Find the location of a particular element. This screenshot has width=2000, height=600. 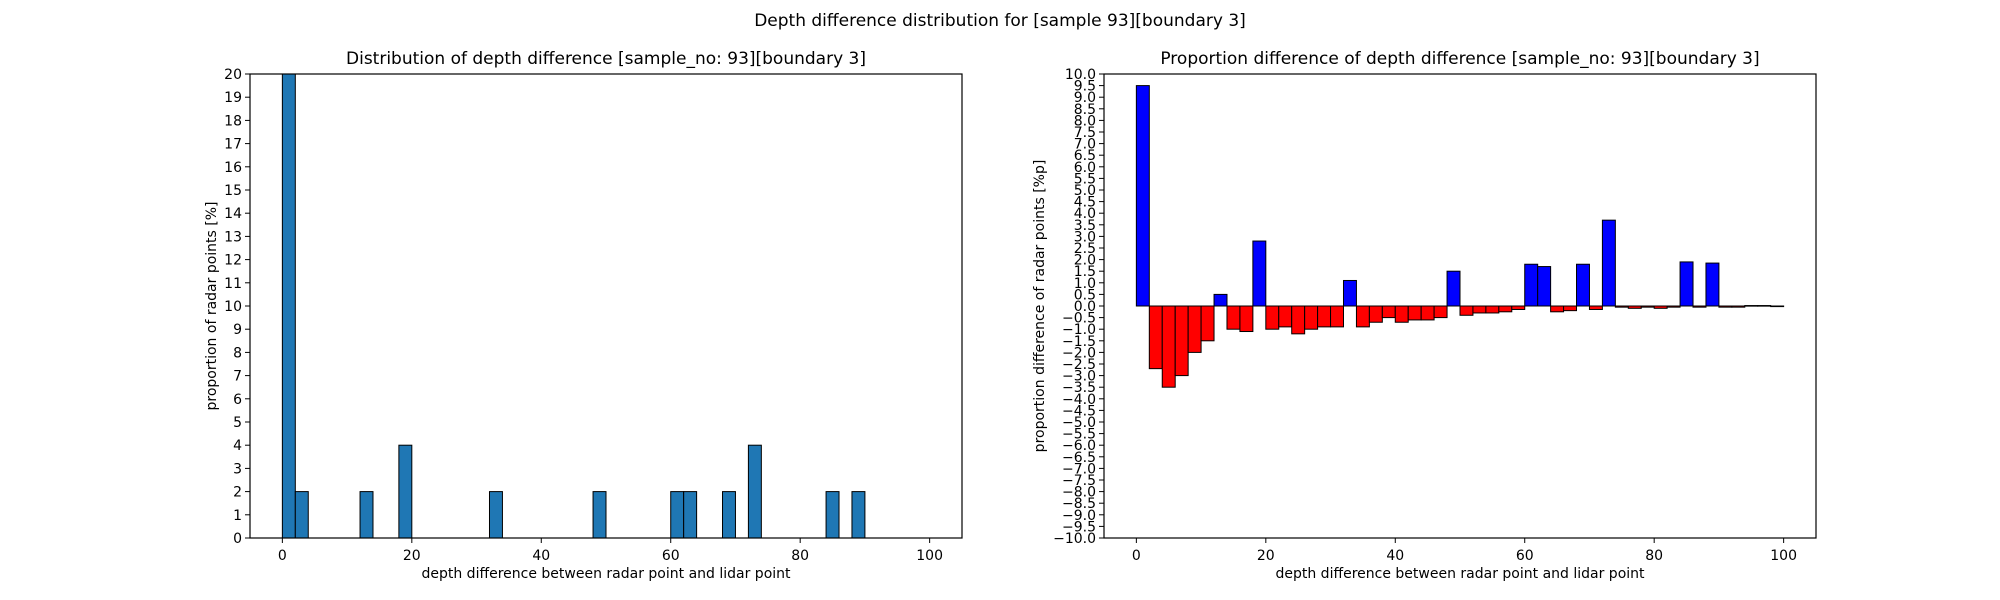

distribution-y-tick-label: 18 is located at coordinates (233, 121).